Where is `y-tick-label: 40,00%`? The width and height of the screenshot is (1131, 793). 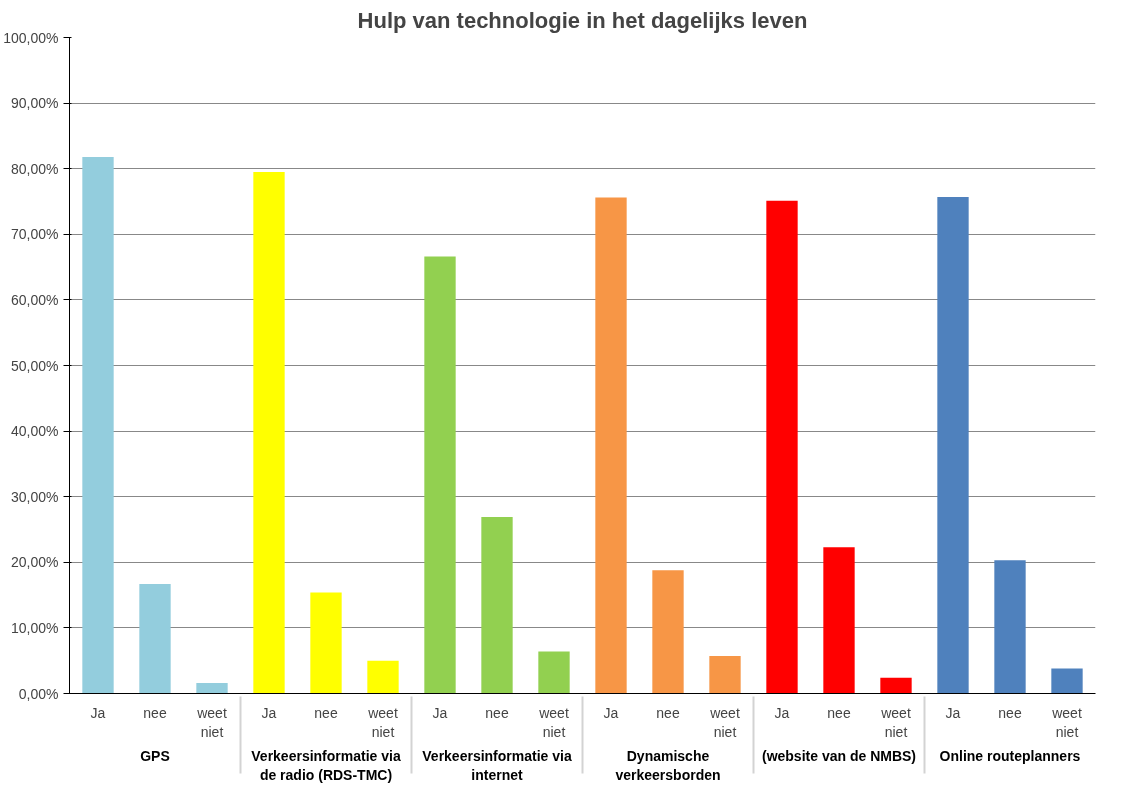
y-tick-label: 40,00% is located at coordinates (35, 431).